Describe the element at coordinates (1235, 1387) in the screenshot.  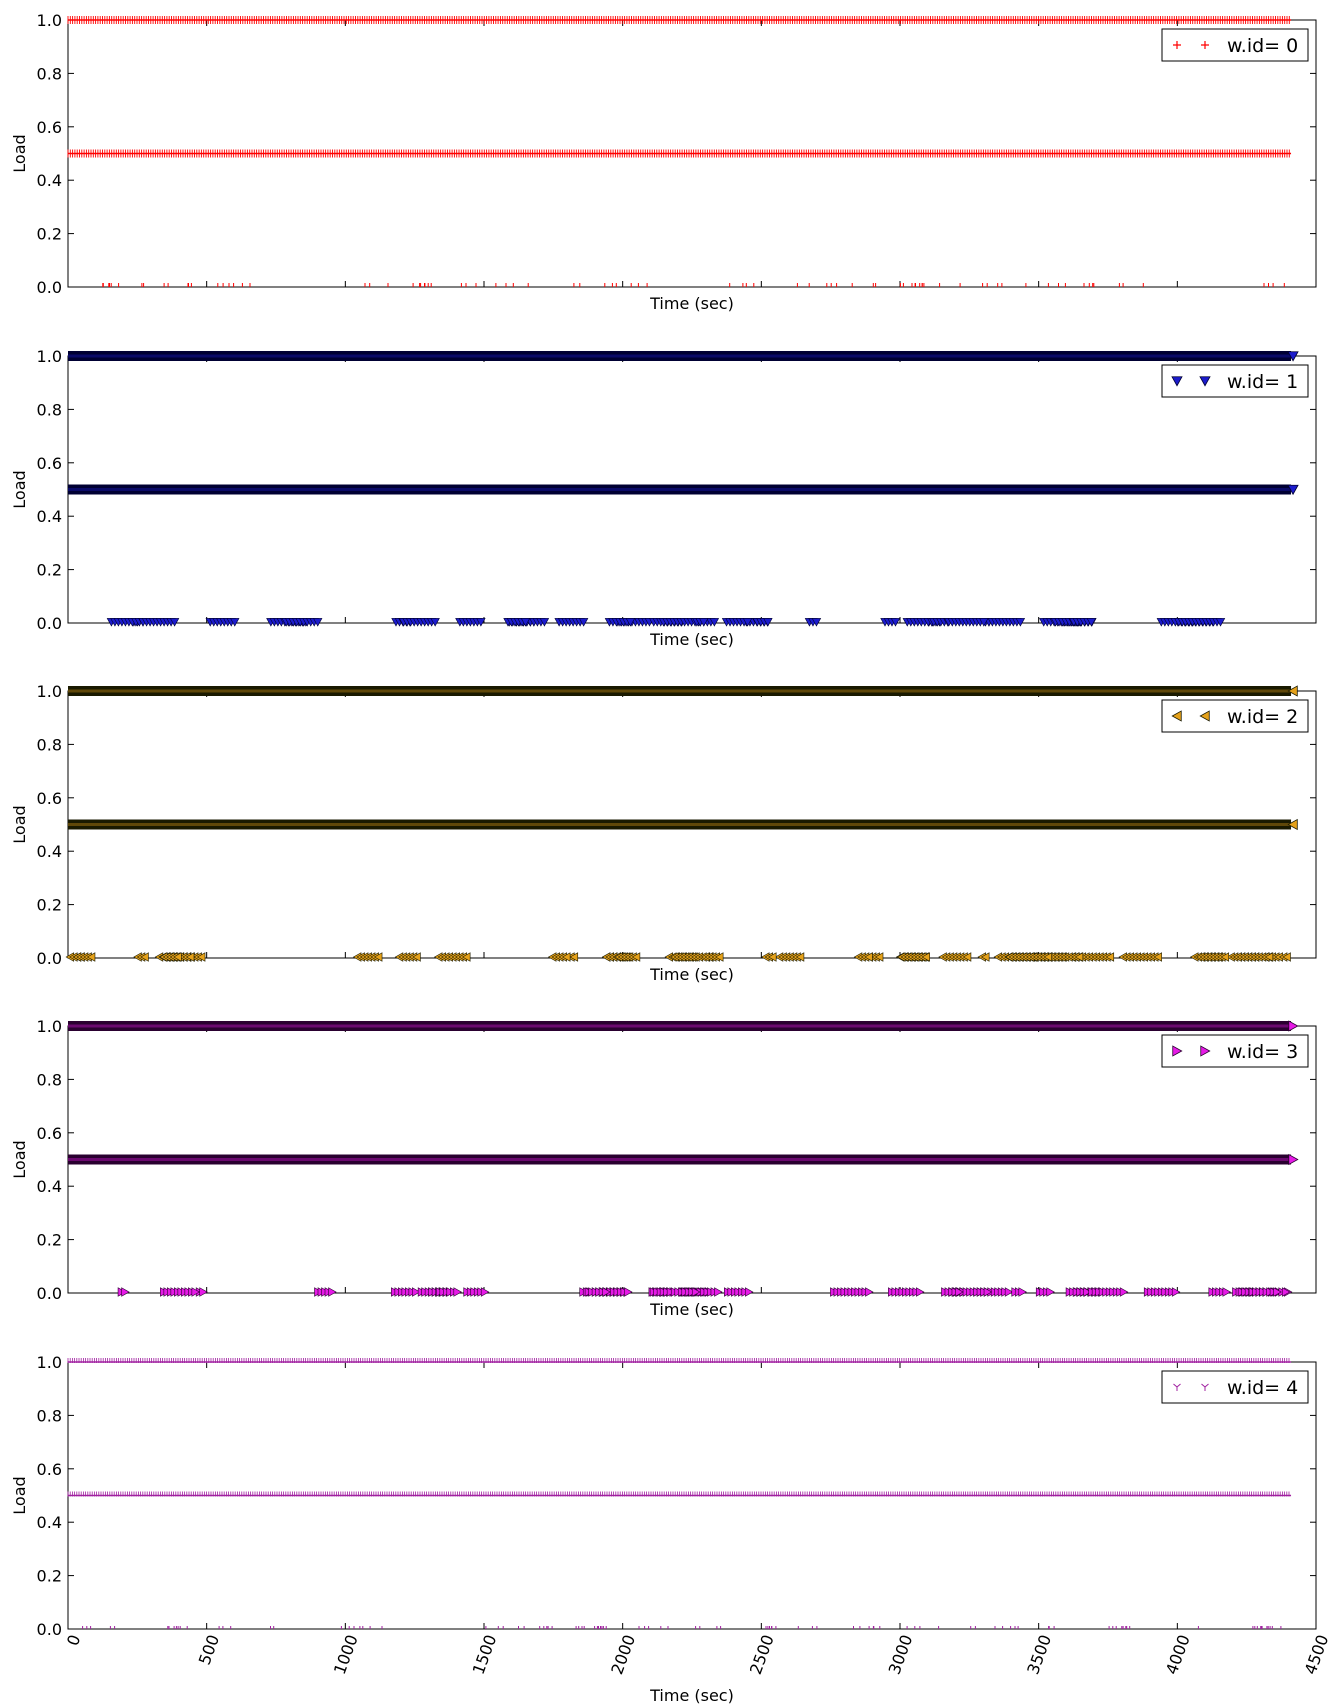
I see `chart-4-legend-box` at that location.